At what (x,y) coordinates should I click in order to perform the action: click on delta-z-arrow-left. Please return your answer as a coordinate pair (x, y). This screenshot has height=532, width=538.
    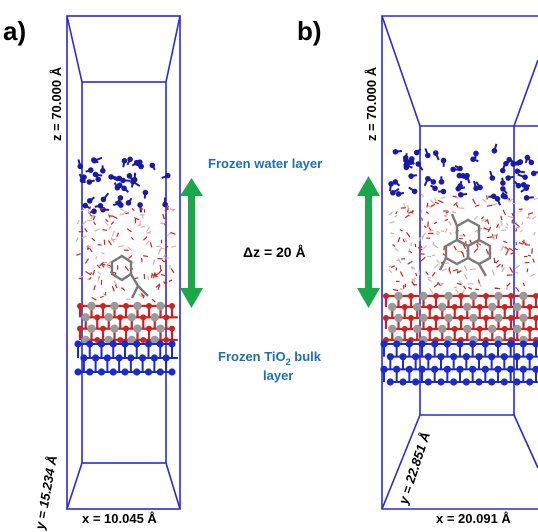
    Looking at the image, I should click on (191, 243).